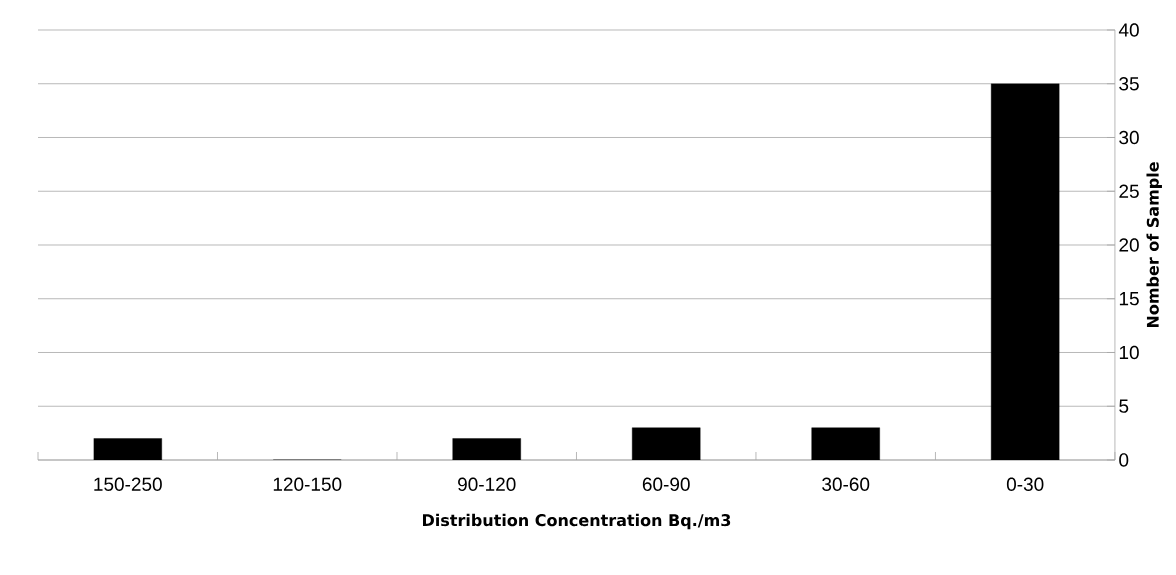  Describe the element at coordinates (1154, 245) in the screenshot. I see `y-axis-title: Nomber of Sample` at that location.